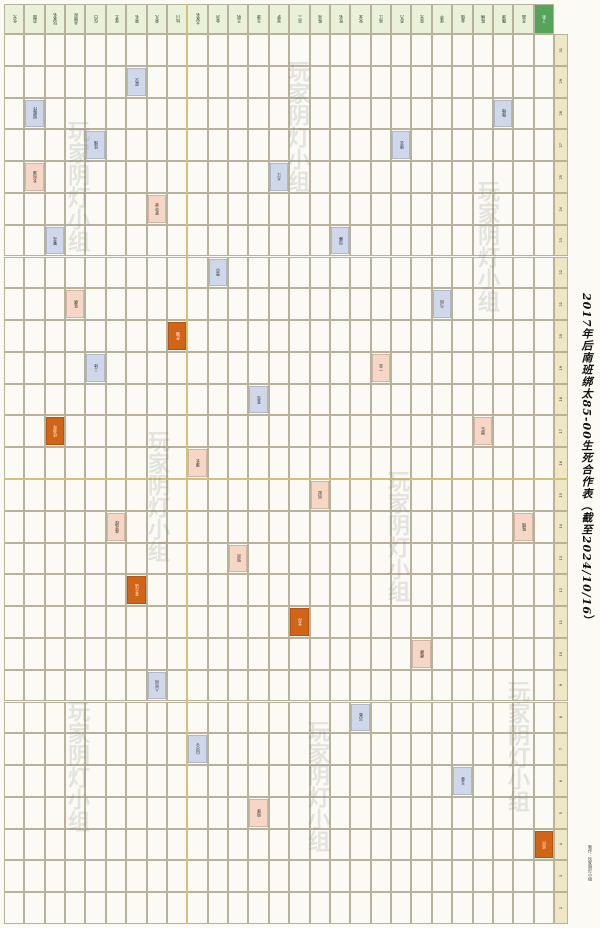  Describe the element at coordinates (35, 177) in the screenshot. I see `schedule-entry-label: 长风渡` at that location.